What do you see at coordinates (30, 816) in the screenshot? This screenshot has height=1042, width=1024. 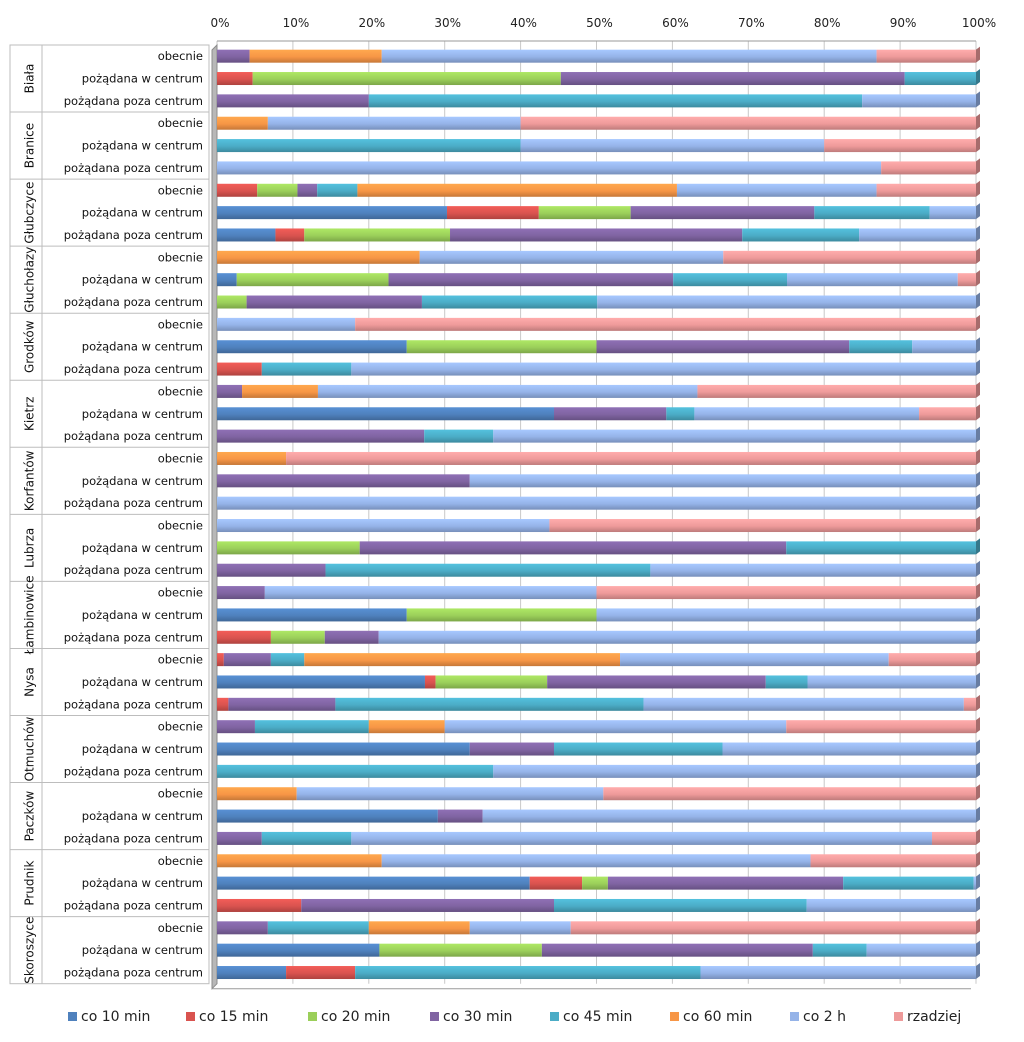 I see `group-label: Paczków` at bounding box center [30, 816].